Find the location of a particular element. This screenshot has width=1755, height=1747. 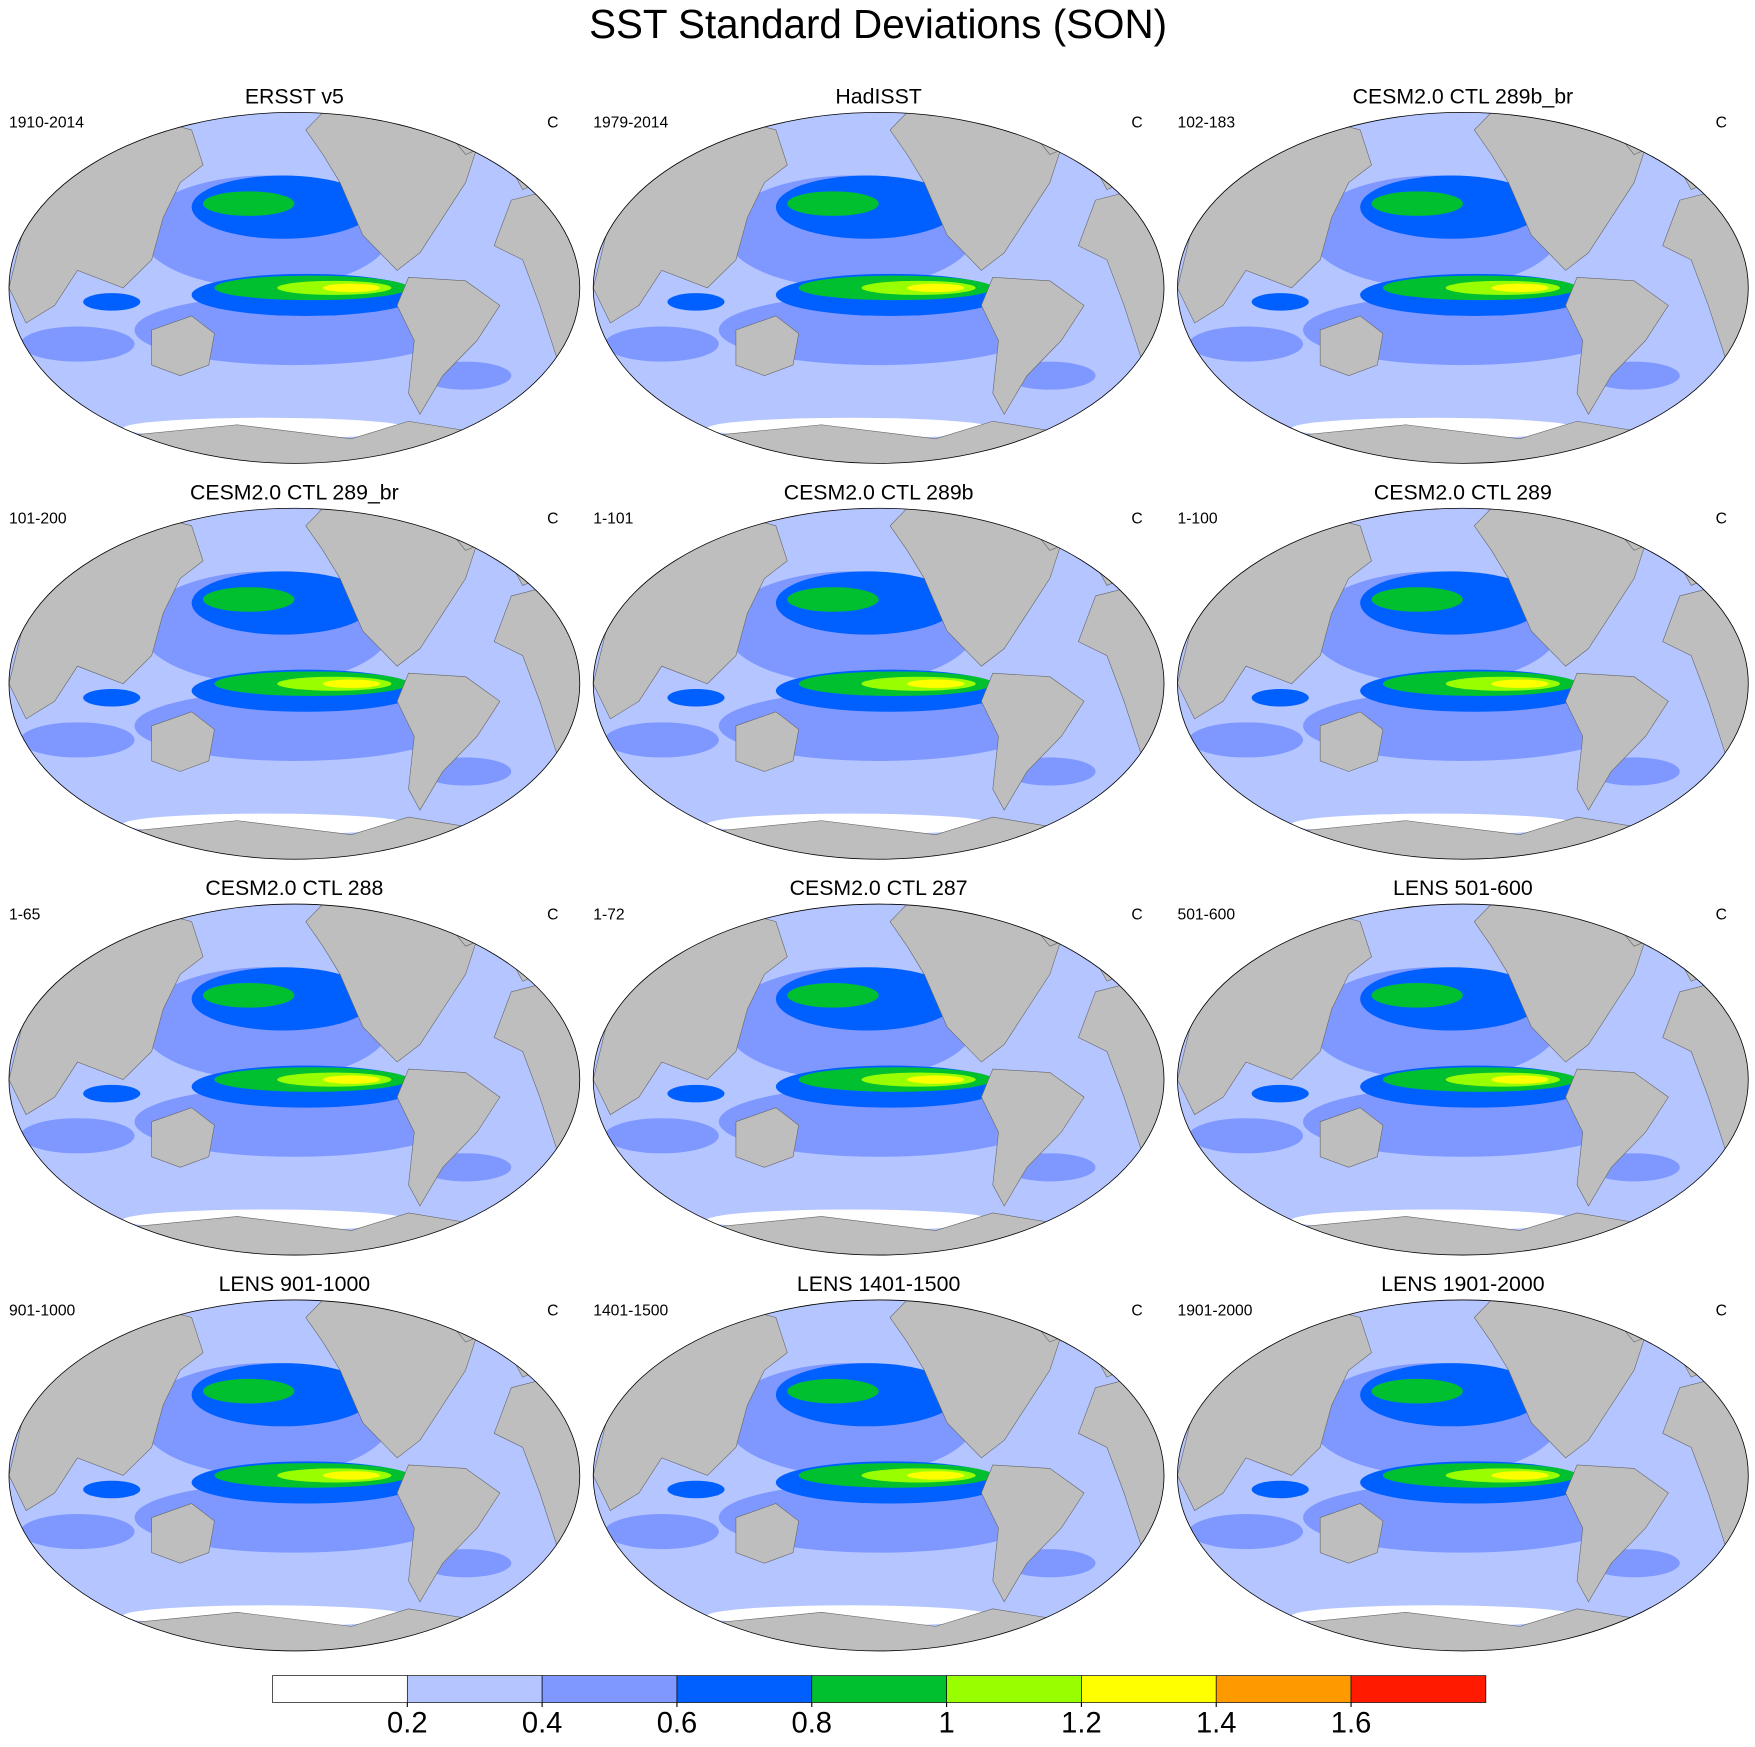

colorbar-label: 0.8 is located at coordinates (812, 1724).